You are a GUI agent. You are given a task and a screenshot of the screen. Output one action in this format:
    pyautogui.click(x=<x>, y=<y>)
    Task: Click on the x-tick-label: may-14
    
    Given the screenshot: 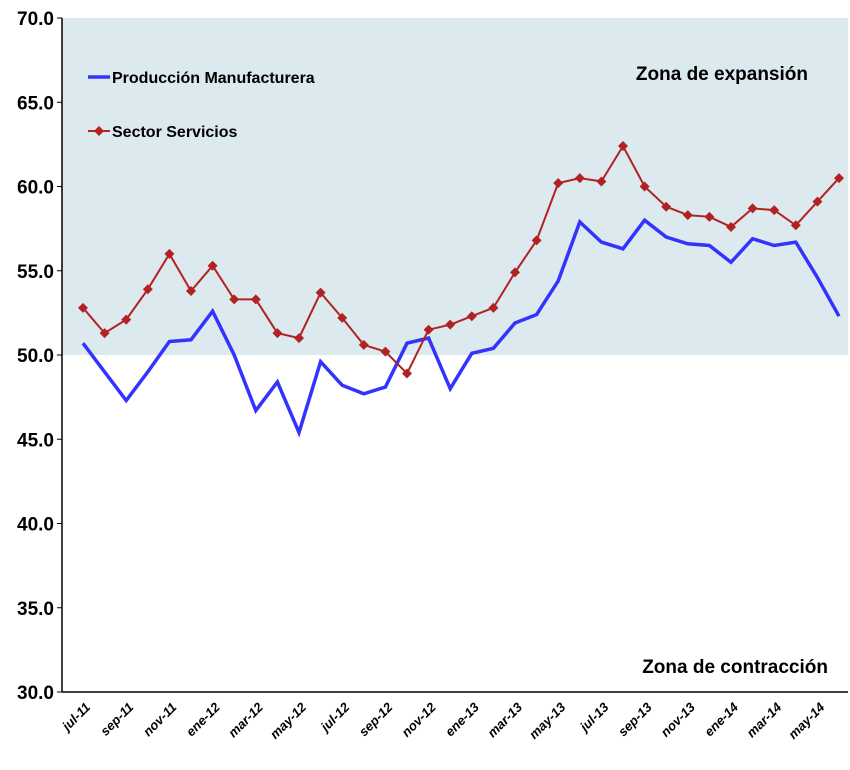 What is the action you would take?
    pyautogui.click(x=806, y=720)
    